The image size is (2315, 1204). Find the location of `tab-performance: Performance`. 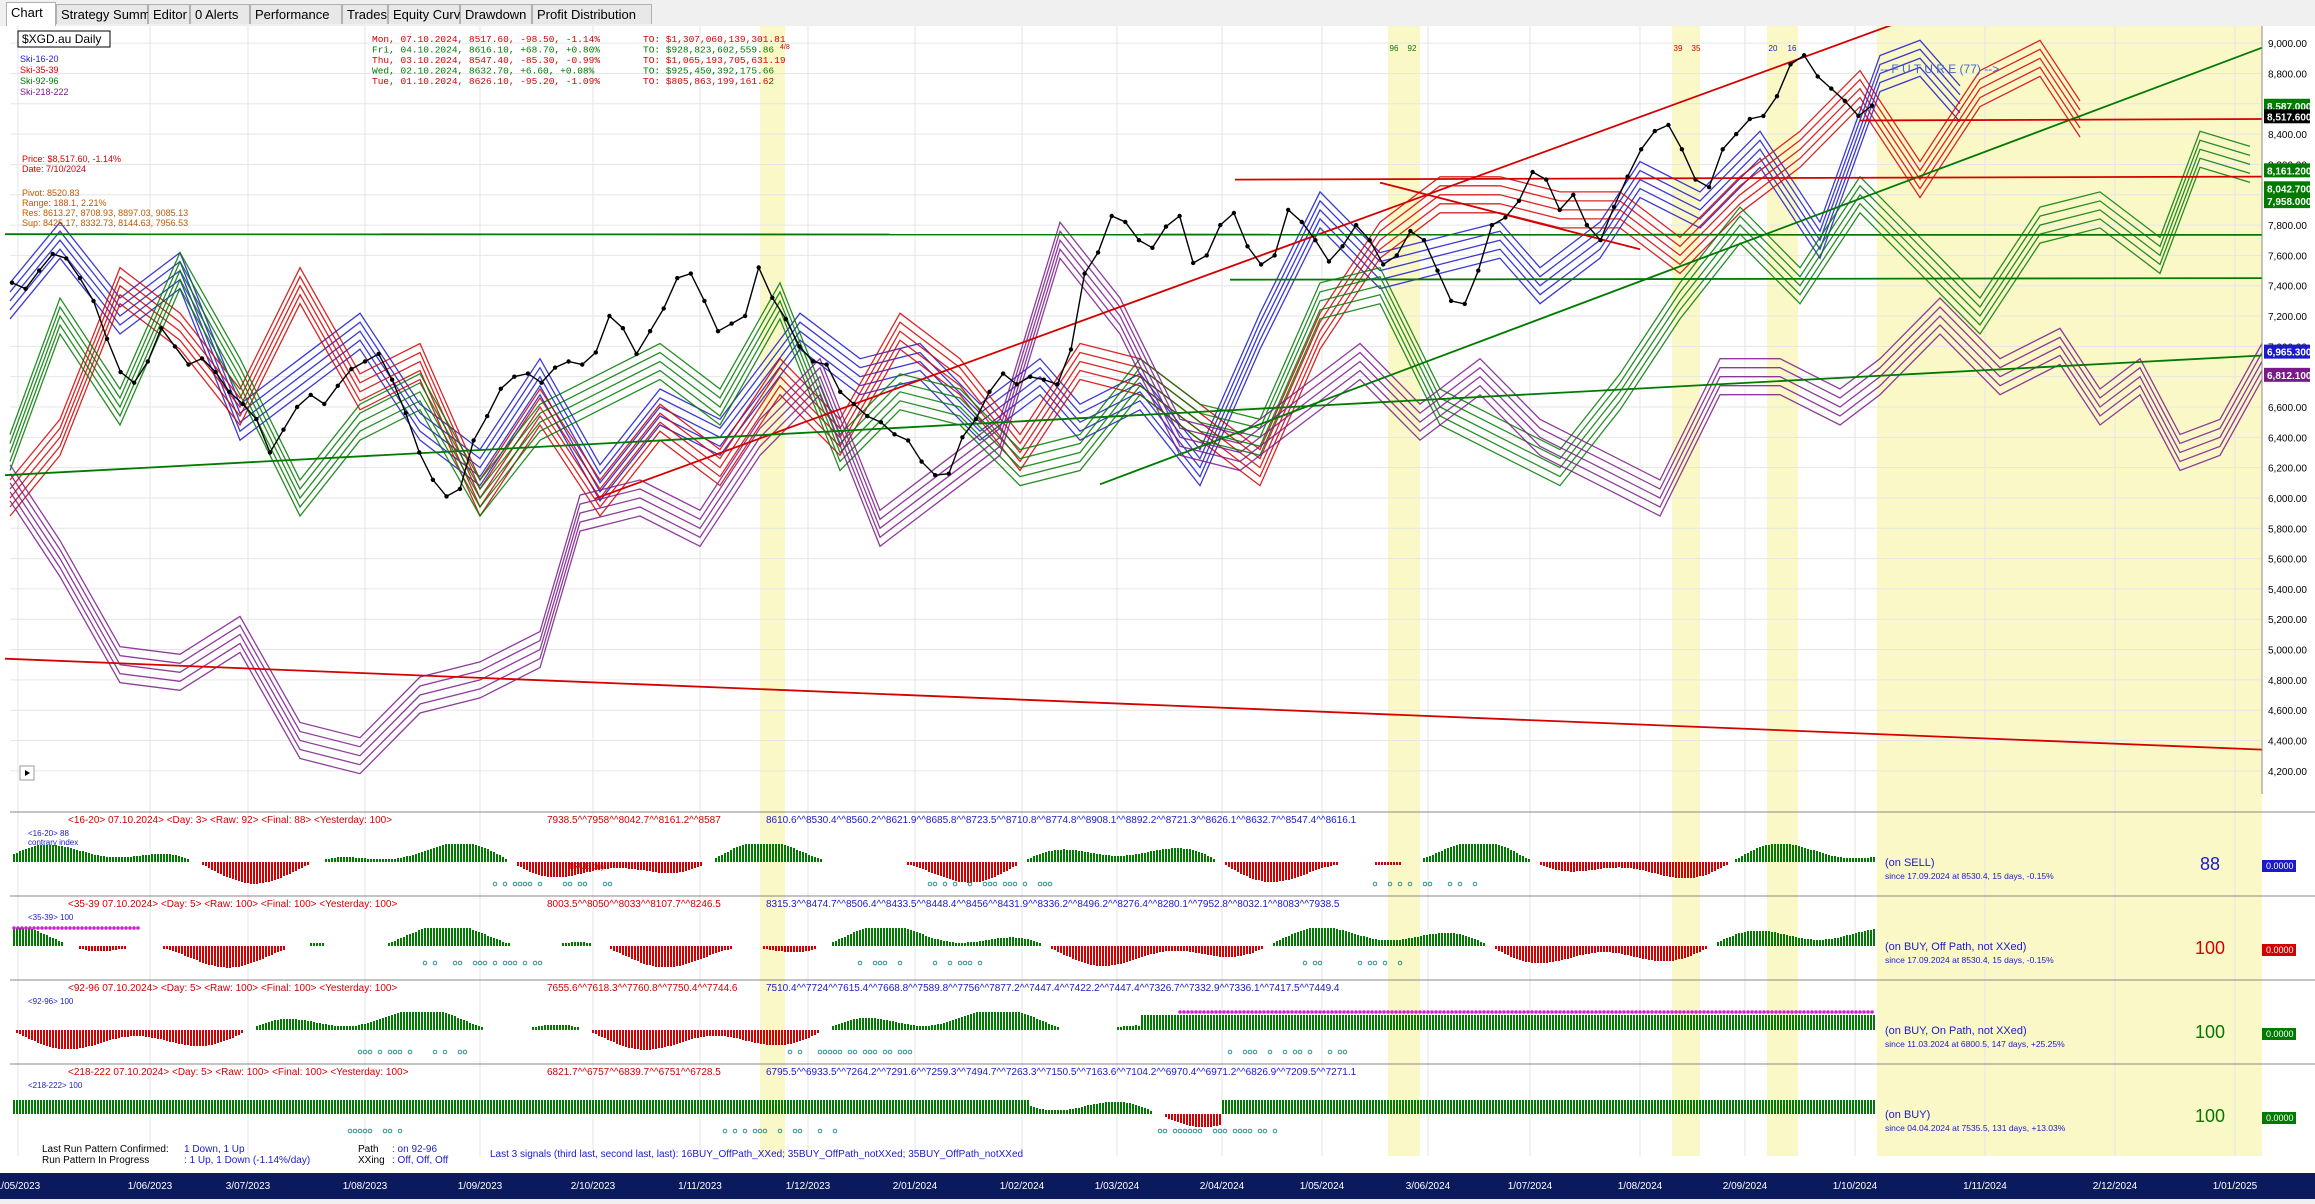

tab-performance: Performance is located at coordinates (296, 14).